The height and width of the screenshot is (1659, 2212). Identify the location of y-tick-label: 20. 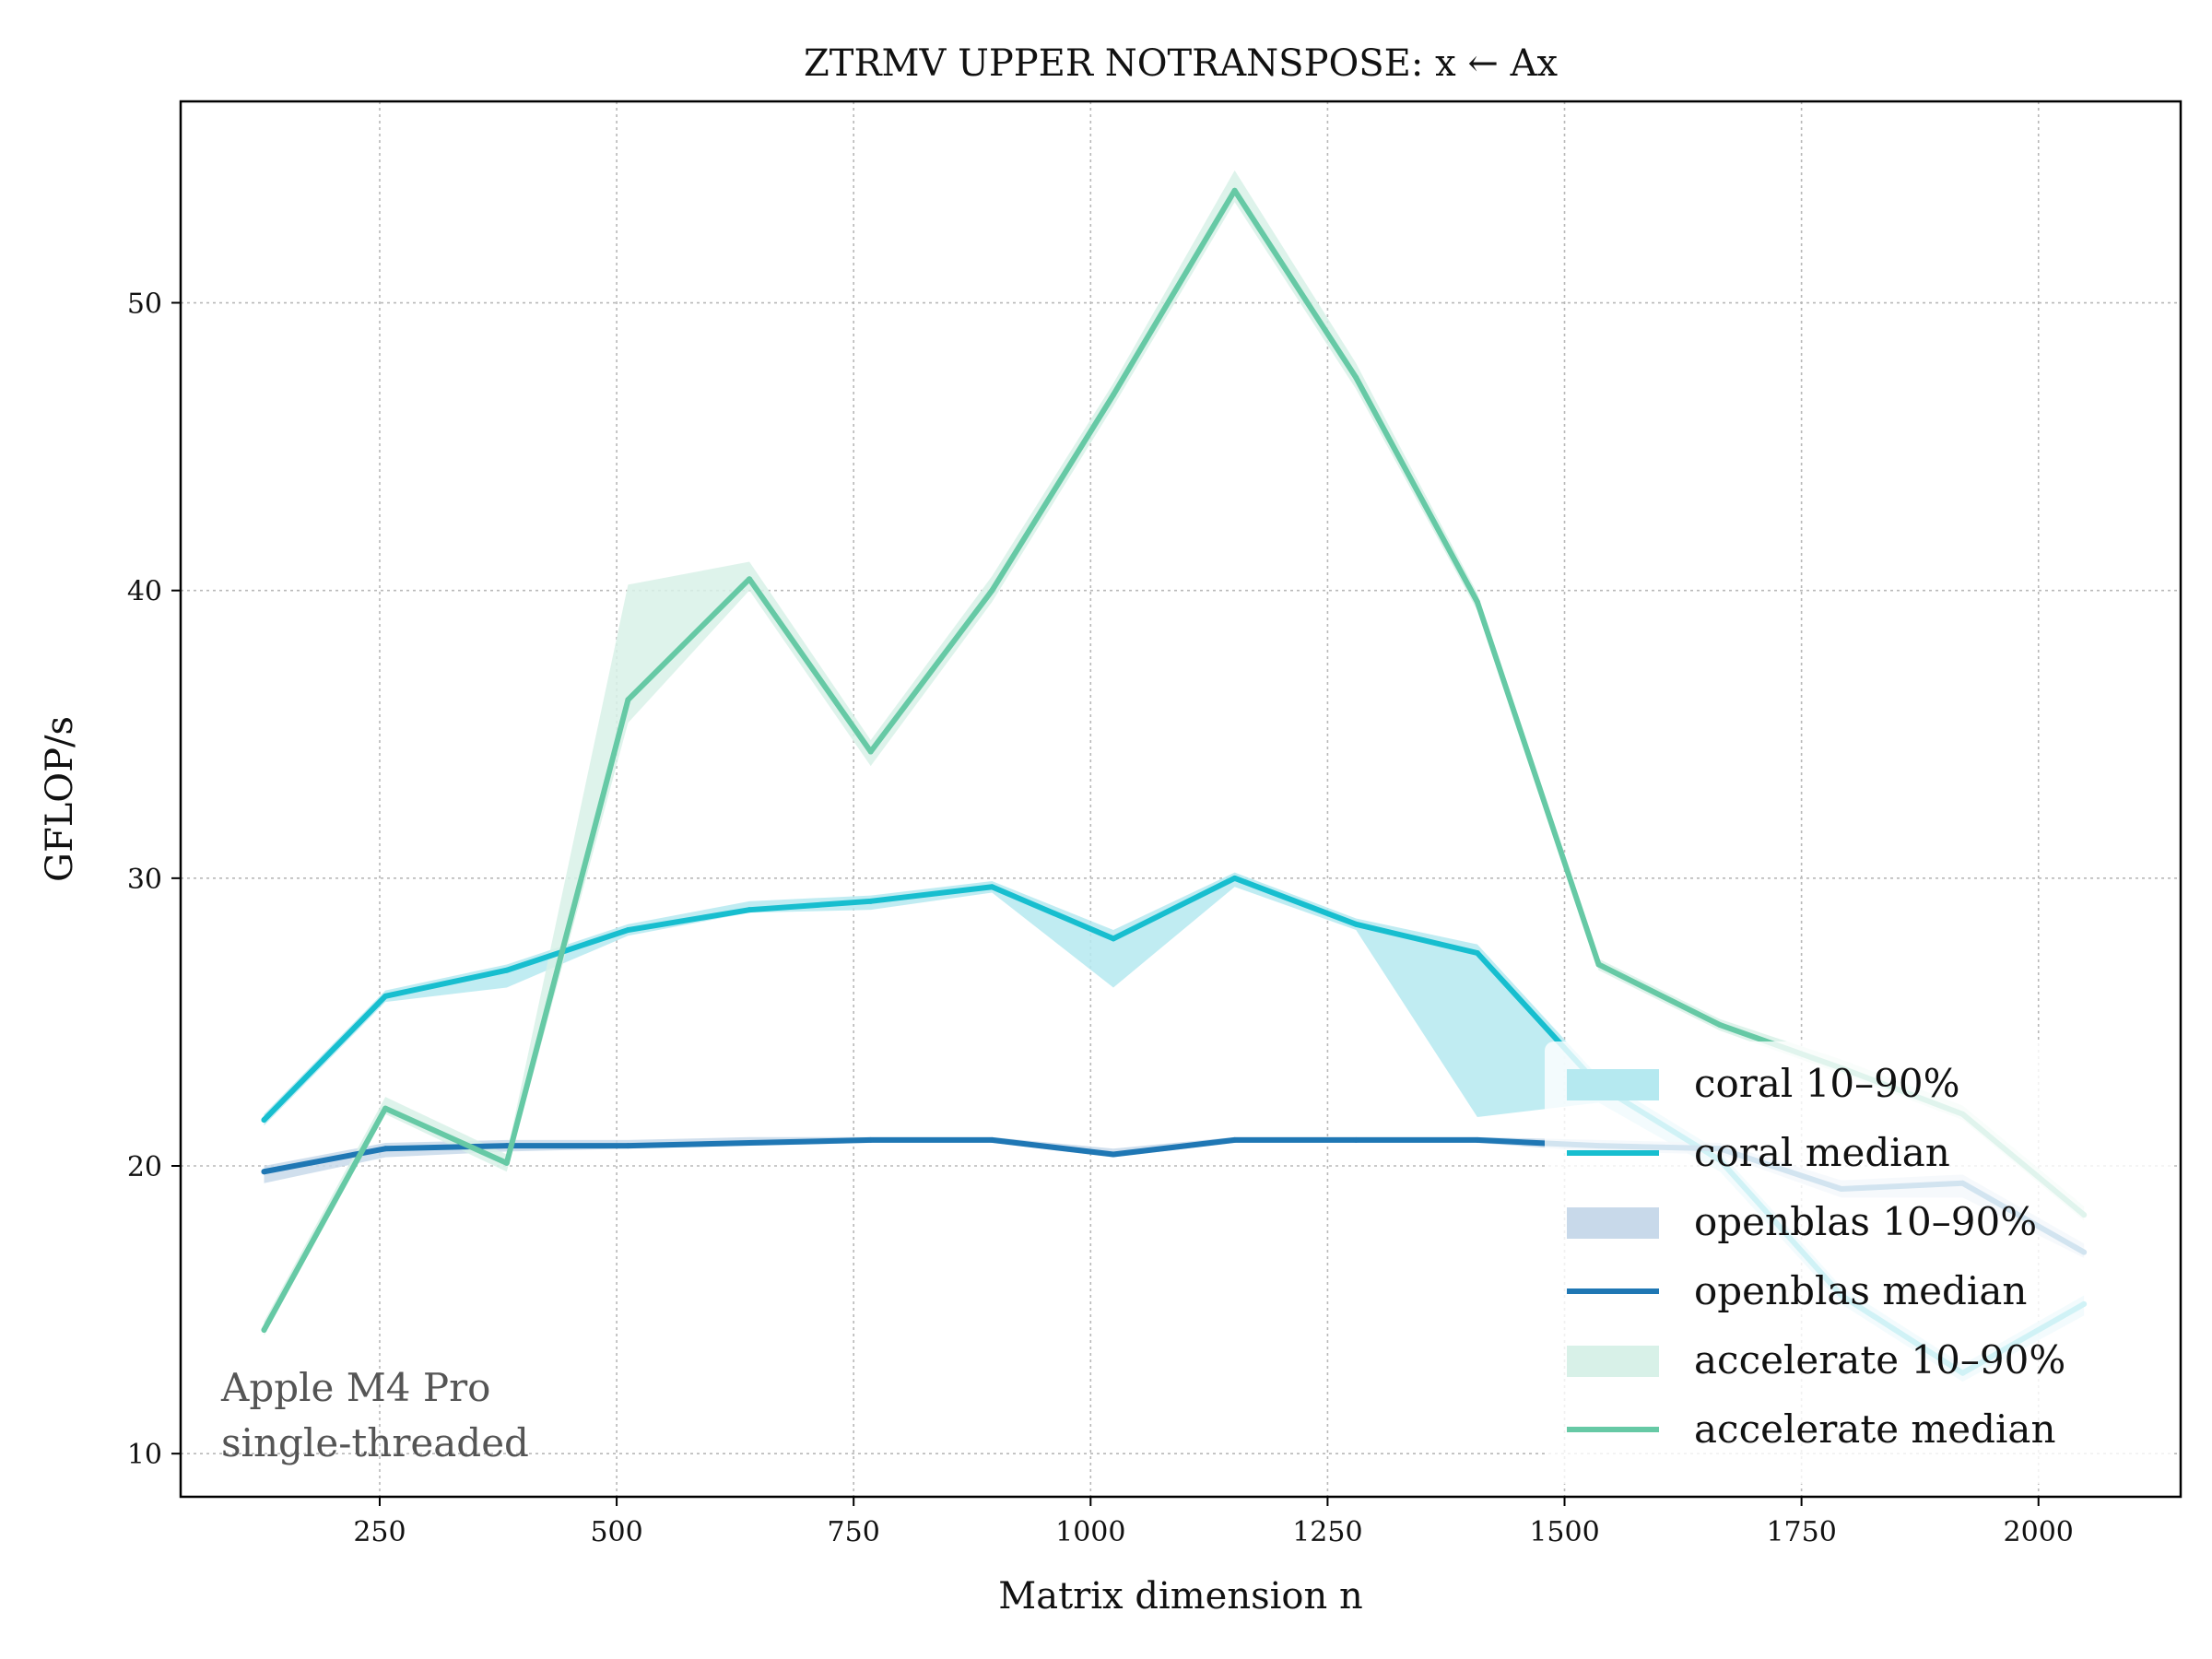
(144, 1167).